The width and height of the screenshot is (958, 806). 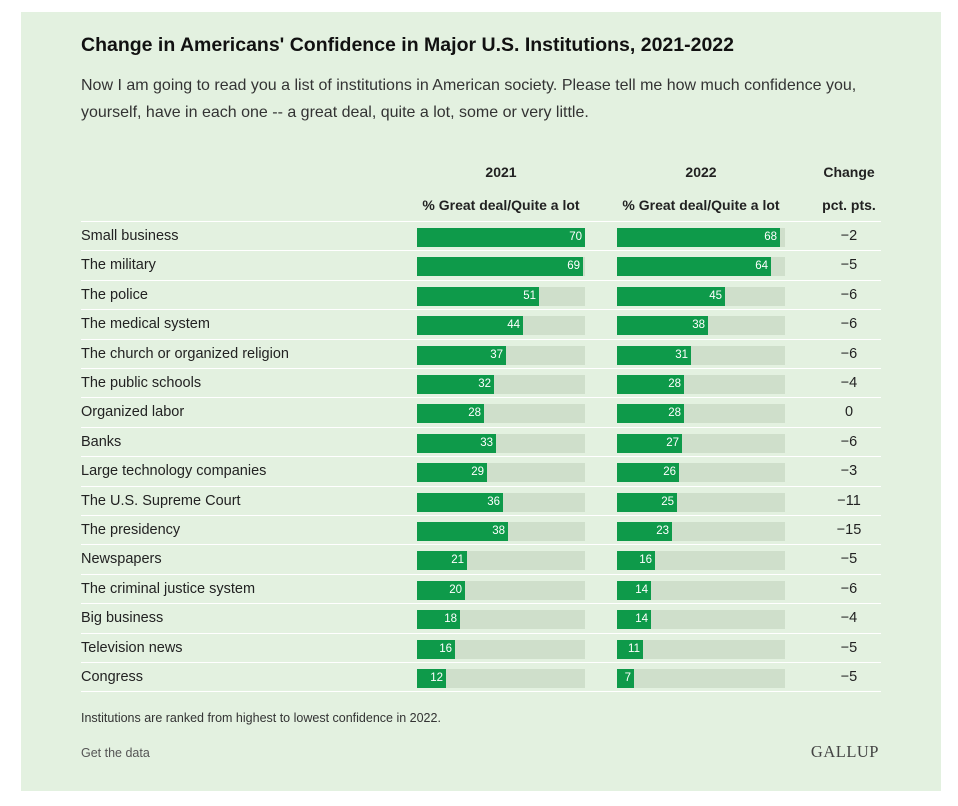 I want to click on bar-track-2022: 68, so click(x=701, y=237).